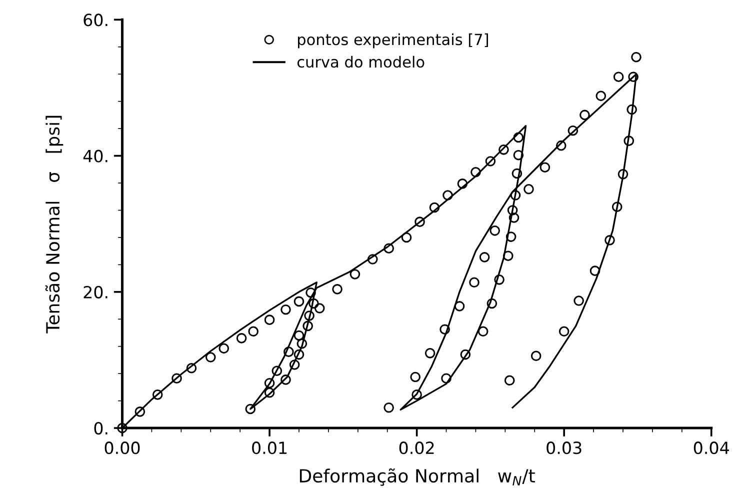 This screenshot has width=741, height=492. What do you see at coordinates (96, 292) in the screenshot?
I see `y-tick-label: 20.` at bounding box center [96, 292].